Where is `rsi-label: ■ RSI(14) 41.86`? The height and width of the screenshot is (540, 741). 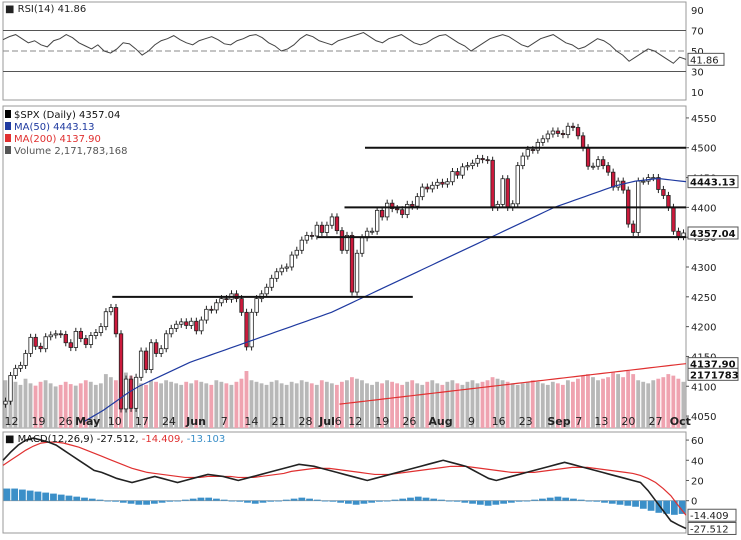 rsi-label: ■ RSI(14) 41.86 is located at coordinates (45, 9).